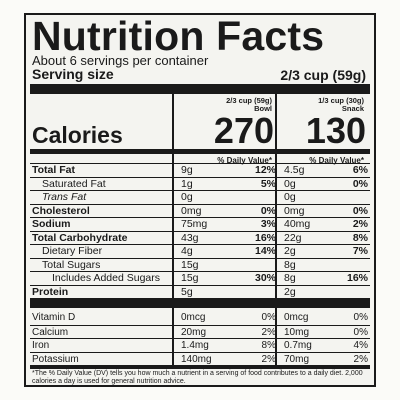 This screenshot has width=400, height=400. Describe the element at coordinates (187, 251) in the screenshot. I see `amount-bowl: 4g` at that location.